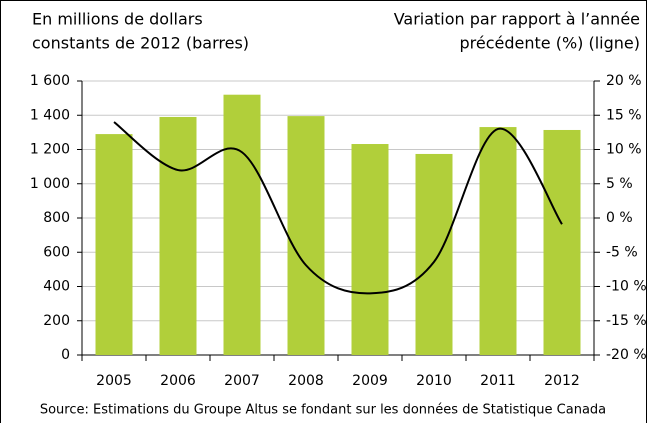 The width and height of the screenshot is (647, 423). I want to click on x-tick-label: 2007, so click(242, 381).